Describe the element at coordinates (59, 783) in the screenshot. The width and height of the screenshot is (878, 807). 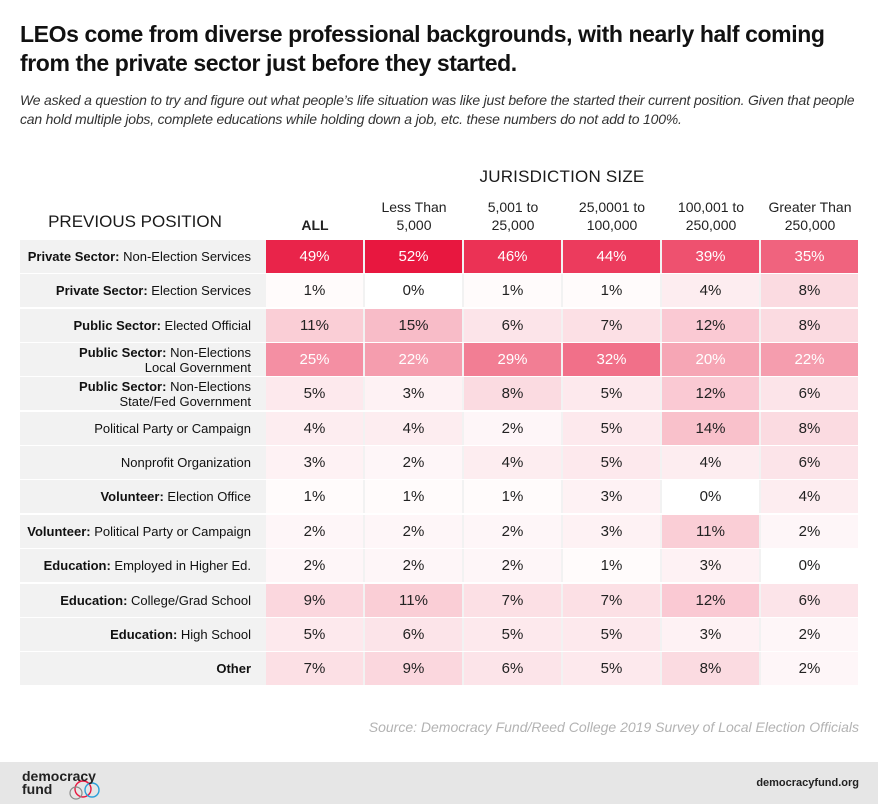
I see `logo-wordmark: democracy fund` at that location.